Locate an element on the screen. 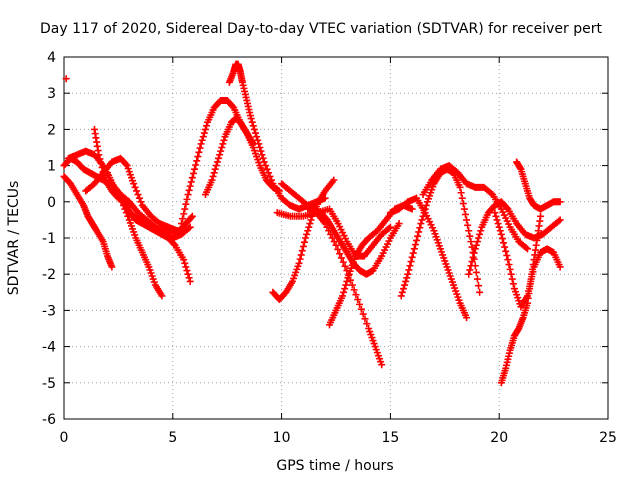 Image resolution: width=640 pixels, height=480 pixels. y-tick-label: 1 is located at coordinates (51, 167).